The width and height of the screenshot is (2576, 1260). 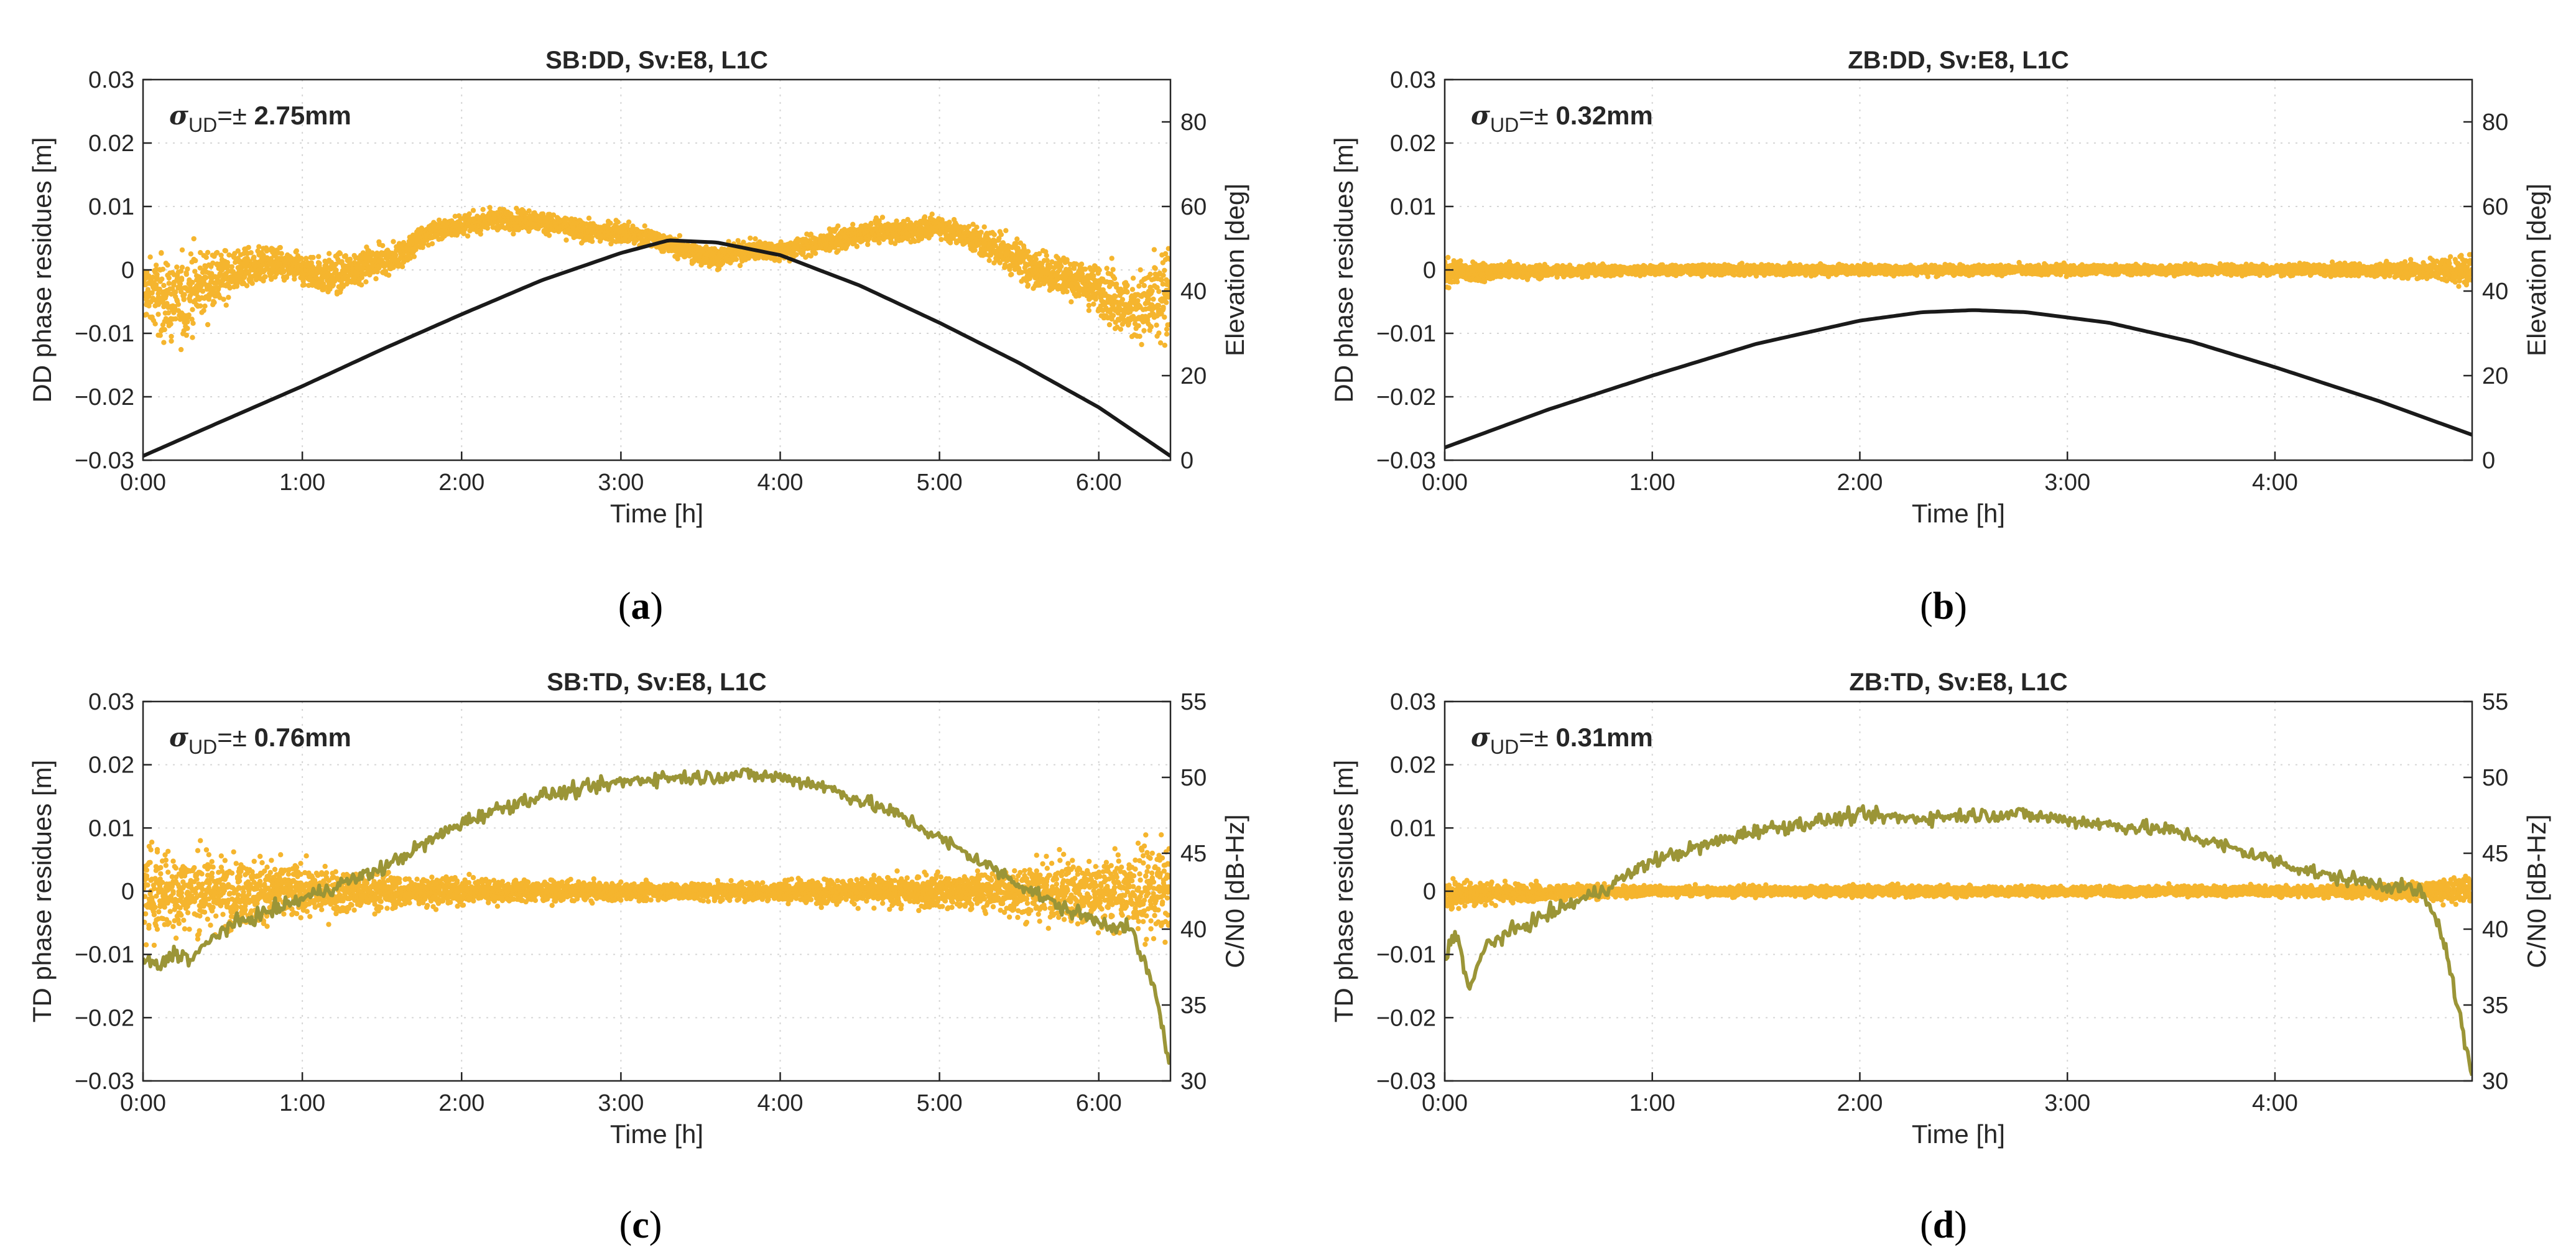 I want to click on y-axis-label-right: Elevation [deg], so click(x=1235, y=269).